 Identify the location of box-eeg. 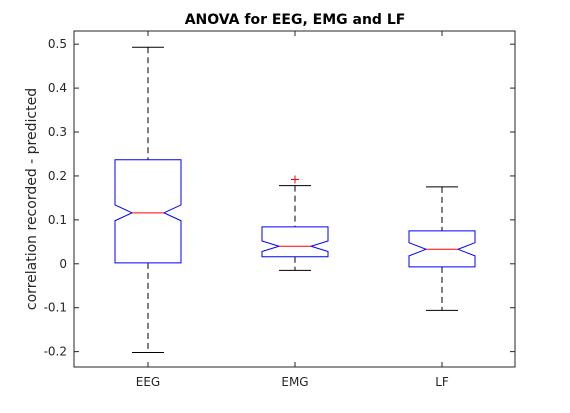
(148, 200).